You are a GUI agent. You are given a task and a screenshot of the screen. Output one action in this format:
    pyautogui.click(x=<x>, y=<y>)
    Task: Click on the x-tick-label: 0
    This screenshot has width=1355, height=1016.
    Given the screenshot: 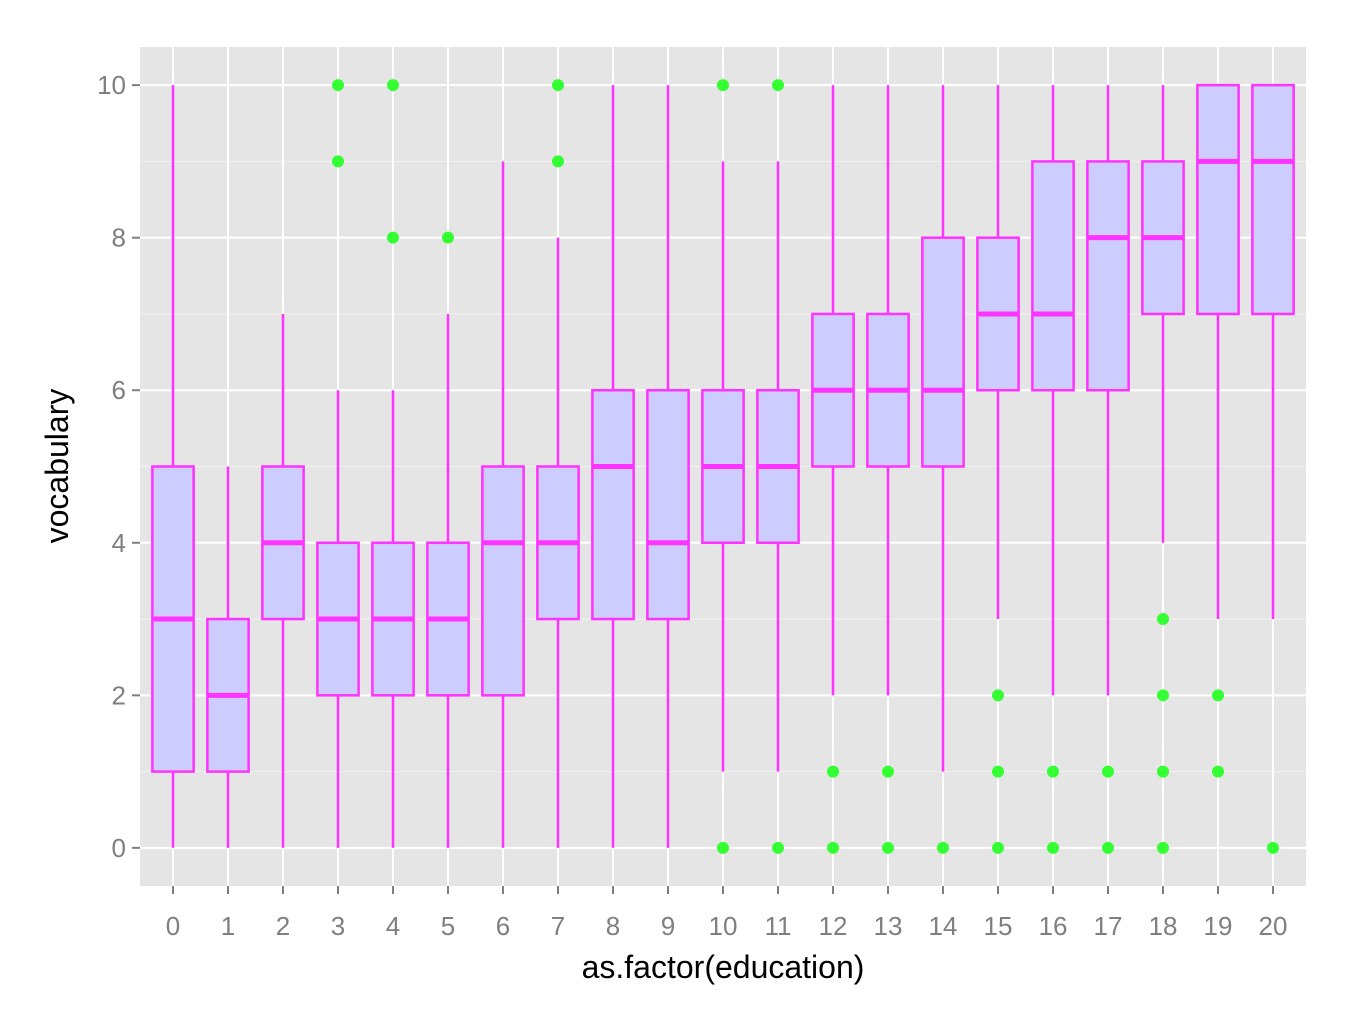 What is the action you would take?
    pyautogui.click(x=173, y=926)
    